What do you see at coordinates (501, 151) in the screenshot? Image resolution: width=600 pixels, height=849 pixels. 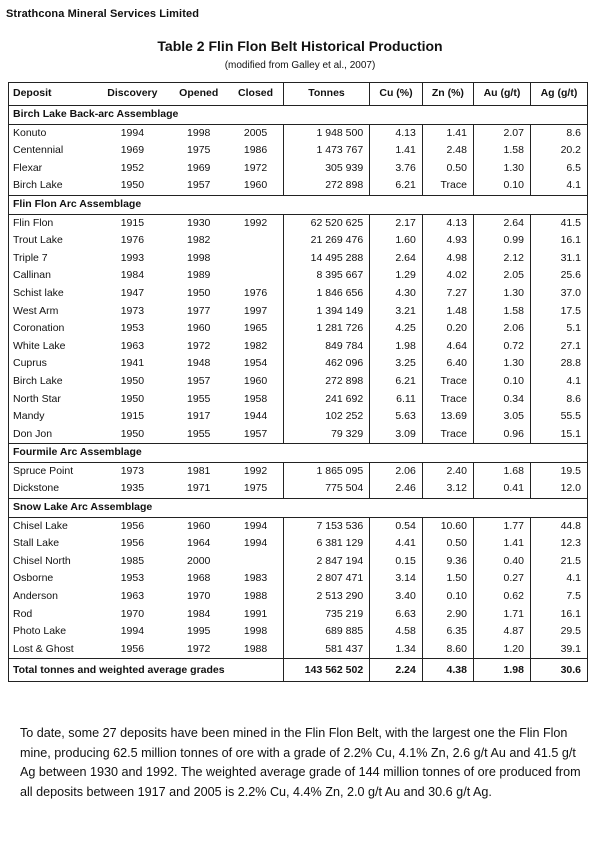 I see `cell-au: 1.58` at bounding box center [501, 151].